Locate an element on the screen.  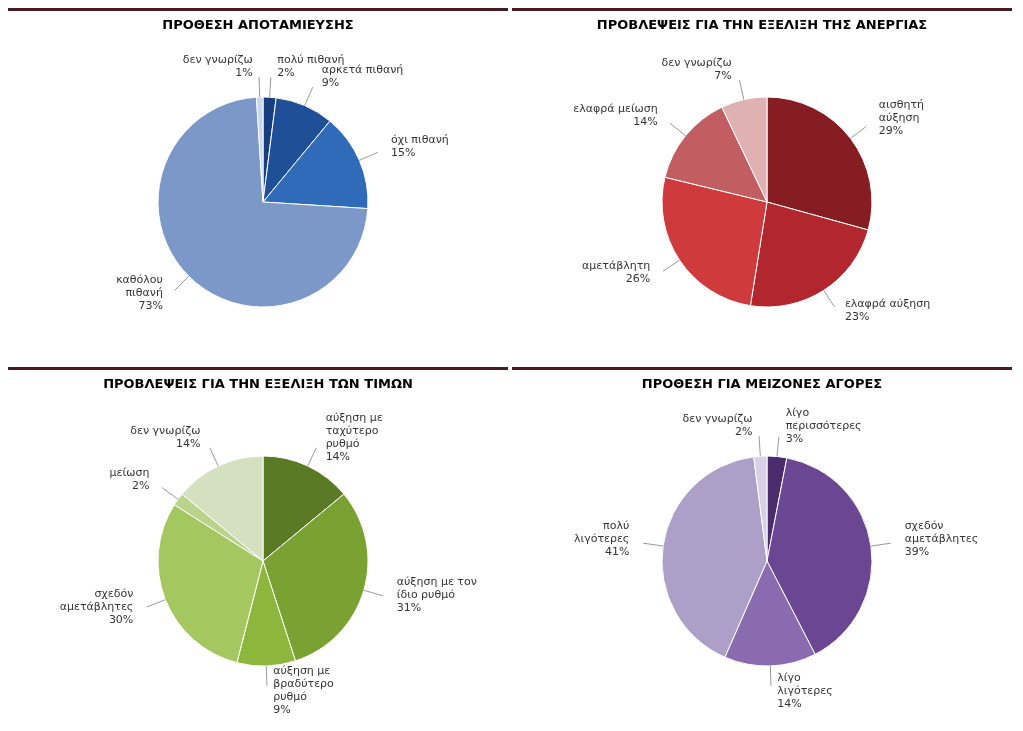
slice-label: αύξηση με βραδύτερο ρυθμό is located at coordinates (304, 684).